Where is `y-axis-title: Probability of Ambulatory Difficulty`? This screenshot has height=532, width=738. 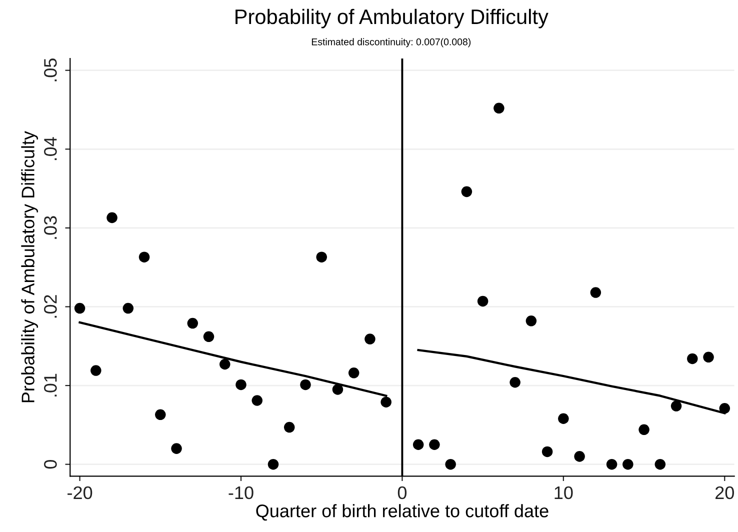 y-axis-title: Probability of Ambulatory Difficulty is located at coordinates (29, 266).